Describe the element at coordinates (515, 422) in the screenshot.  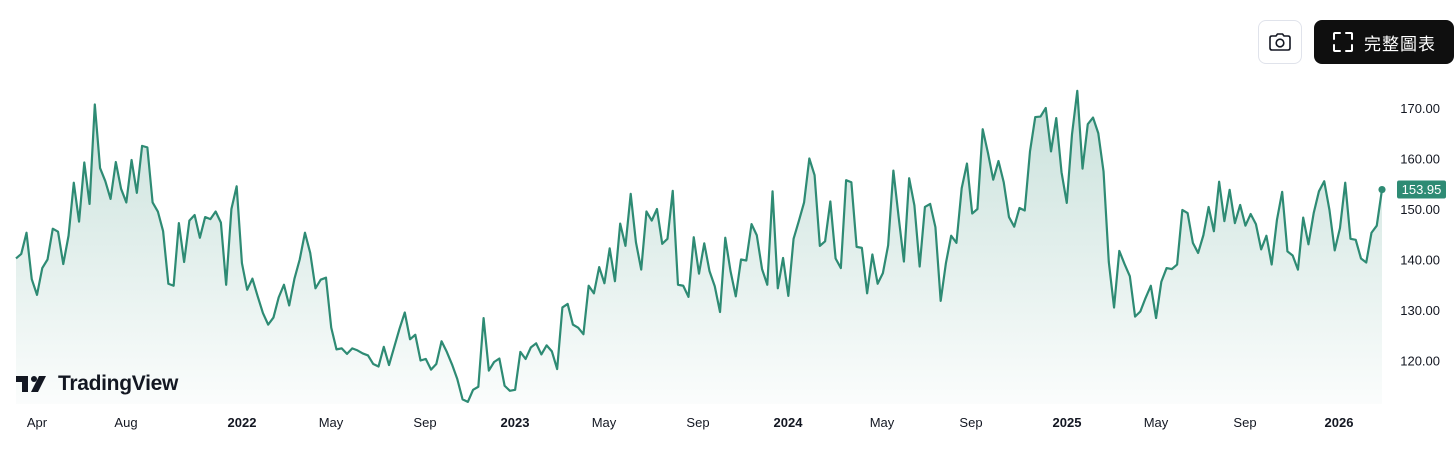
I see `x-tick-label: 2023` at that location.